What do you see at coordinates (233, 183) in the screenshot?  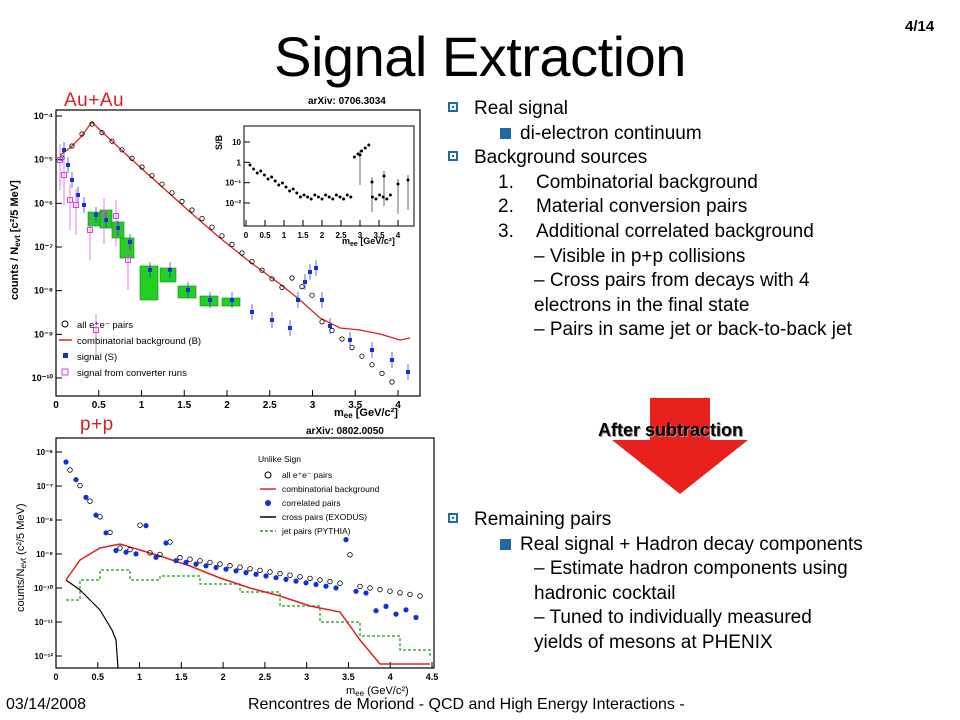 I see `y-tick-label: 10⁻¹` at bounding box center [233, 183].